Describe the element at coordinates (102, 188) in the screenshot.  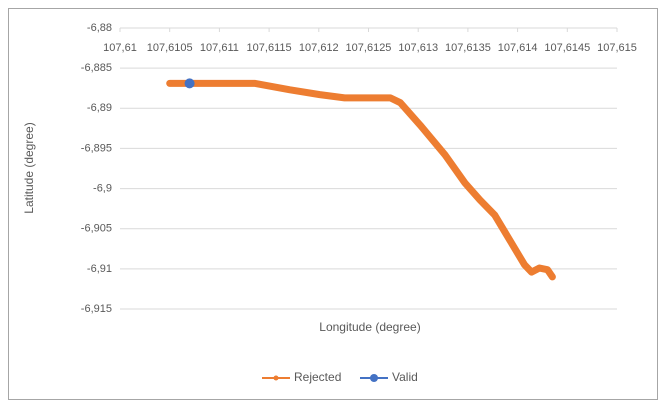
I see `y-tick-label: -6,9` at that location.